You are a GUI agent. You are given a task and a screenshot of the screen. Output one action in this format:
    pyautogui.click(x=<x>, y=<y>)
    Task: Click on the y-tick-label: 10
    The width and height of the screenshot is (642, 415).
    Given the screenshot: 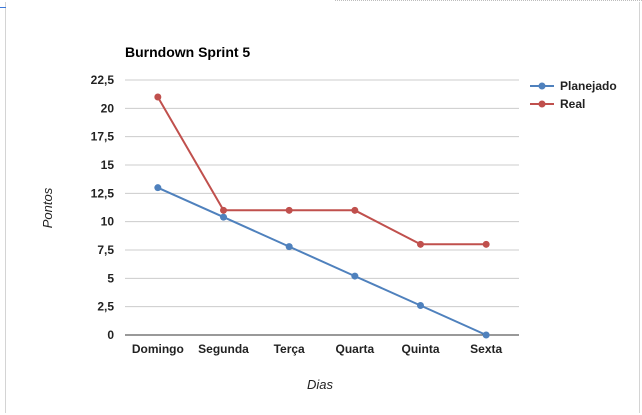 What is the action you would take?
    pyautogui.click(x=108, y=222)
    